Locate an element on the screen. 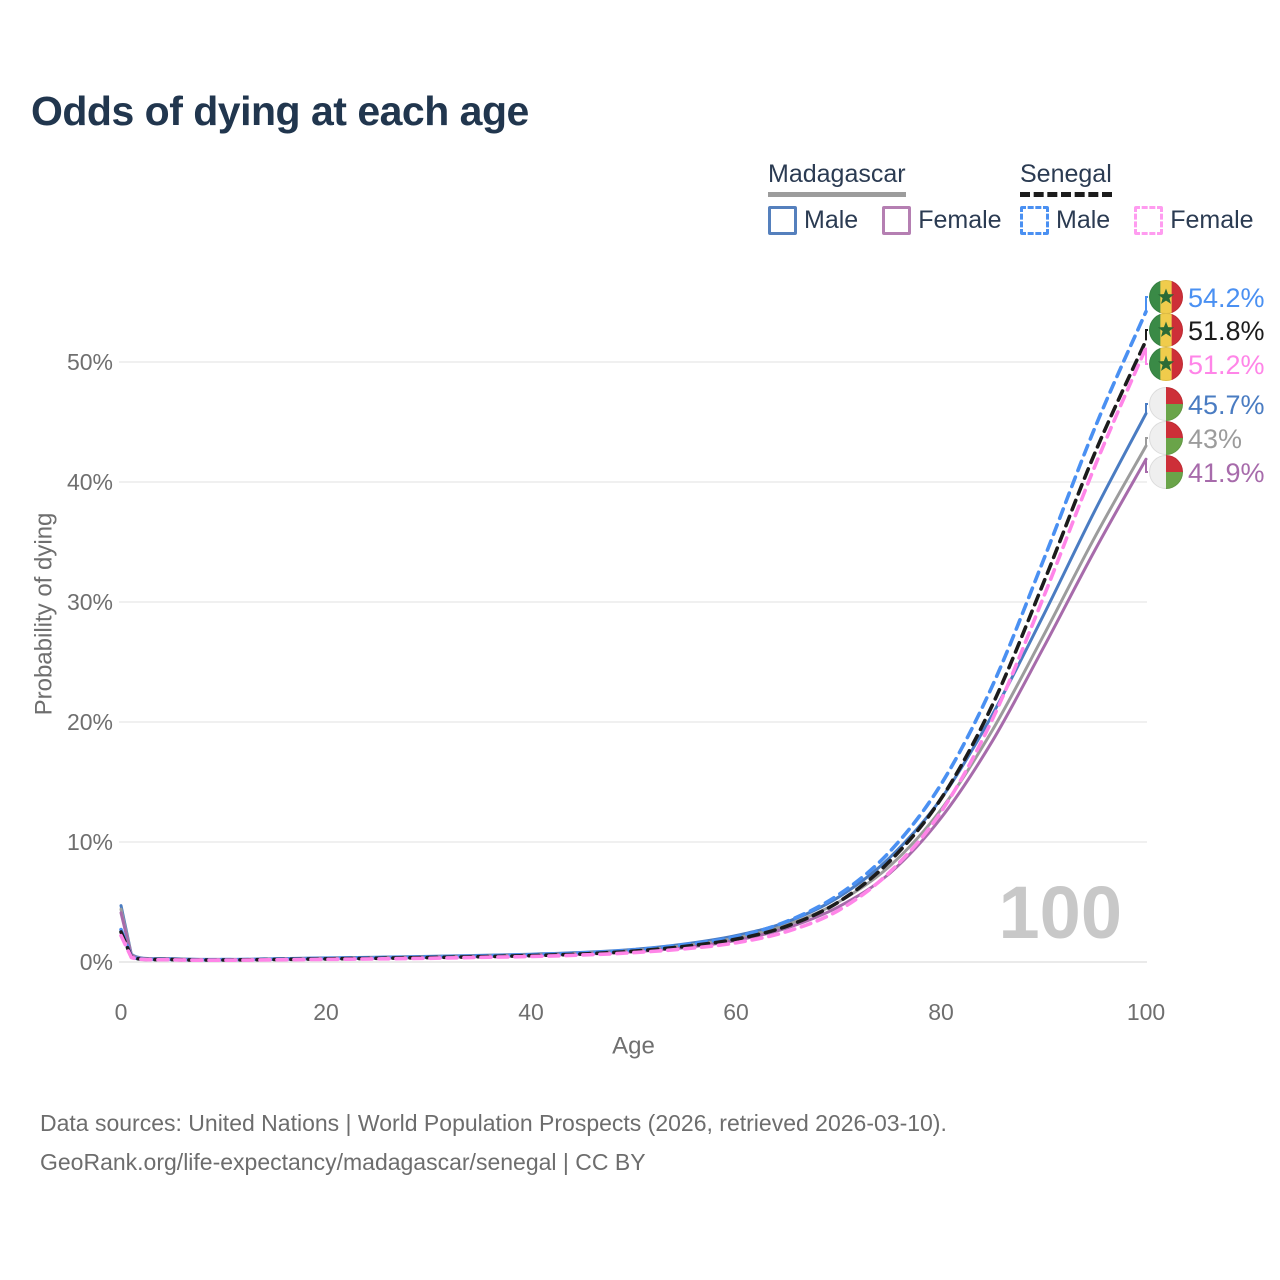 The image size is (1280, 1280). y-axis-title: Probability of dying is located at coordinates (44, 614).